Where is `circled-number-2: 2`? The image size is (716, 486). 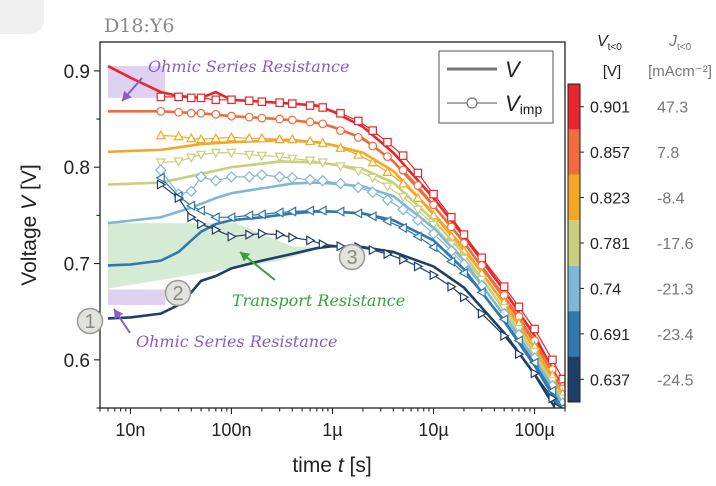
circled-number-2: 2 is located at coordinates (177, 294).